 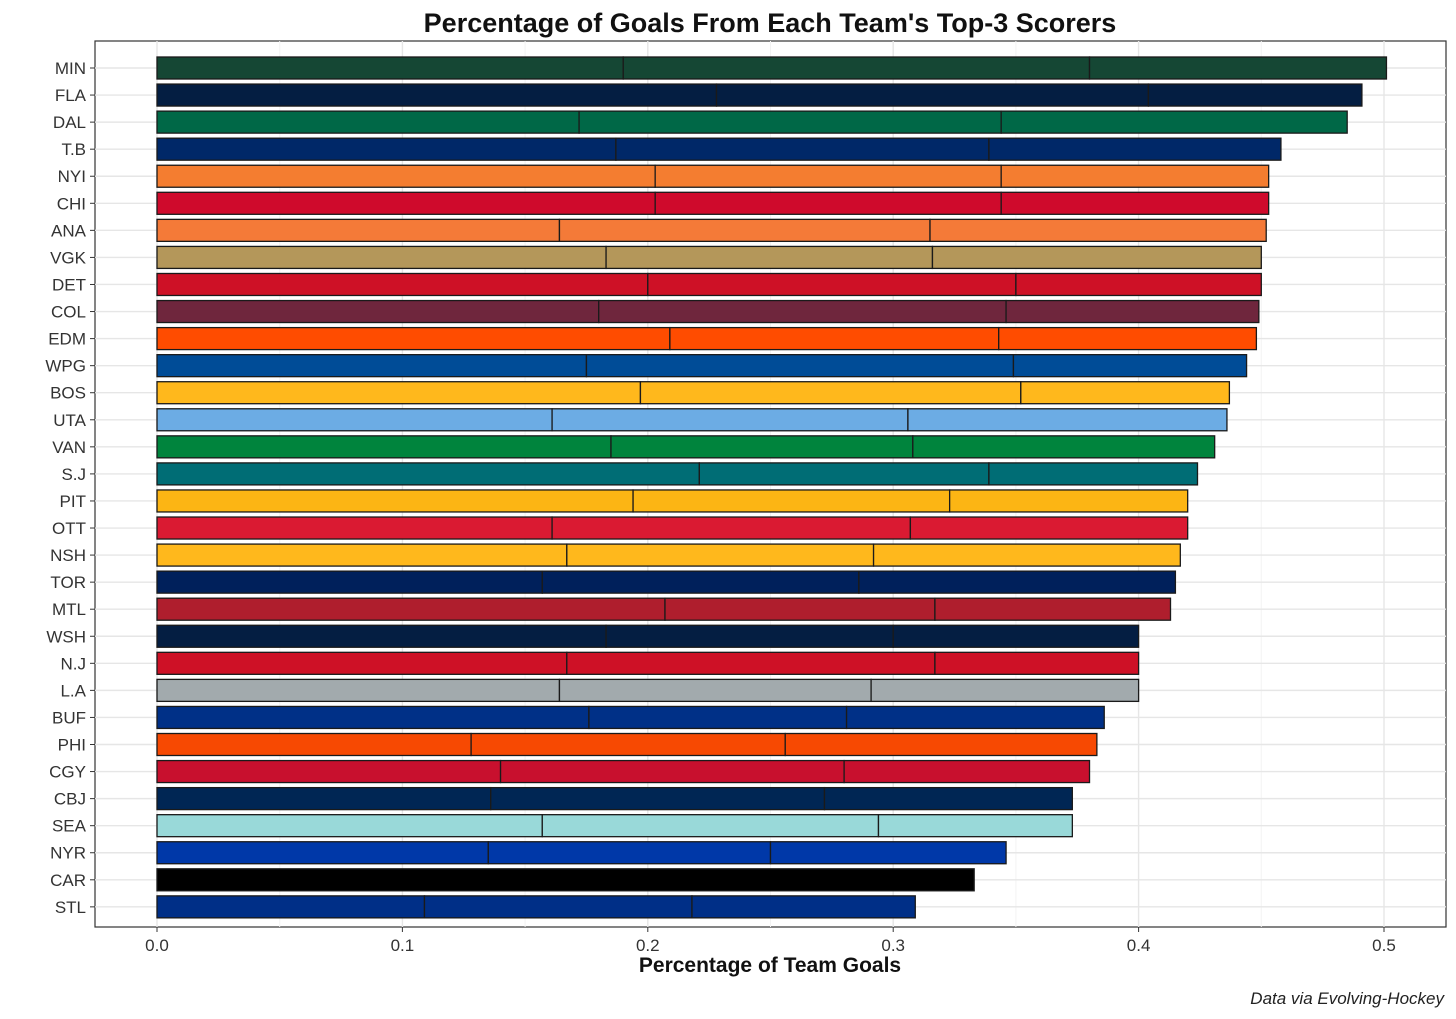 I want to click on x-axis-title: Percentage of Team Goals, so click(x=770, y=965).